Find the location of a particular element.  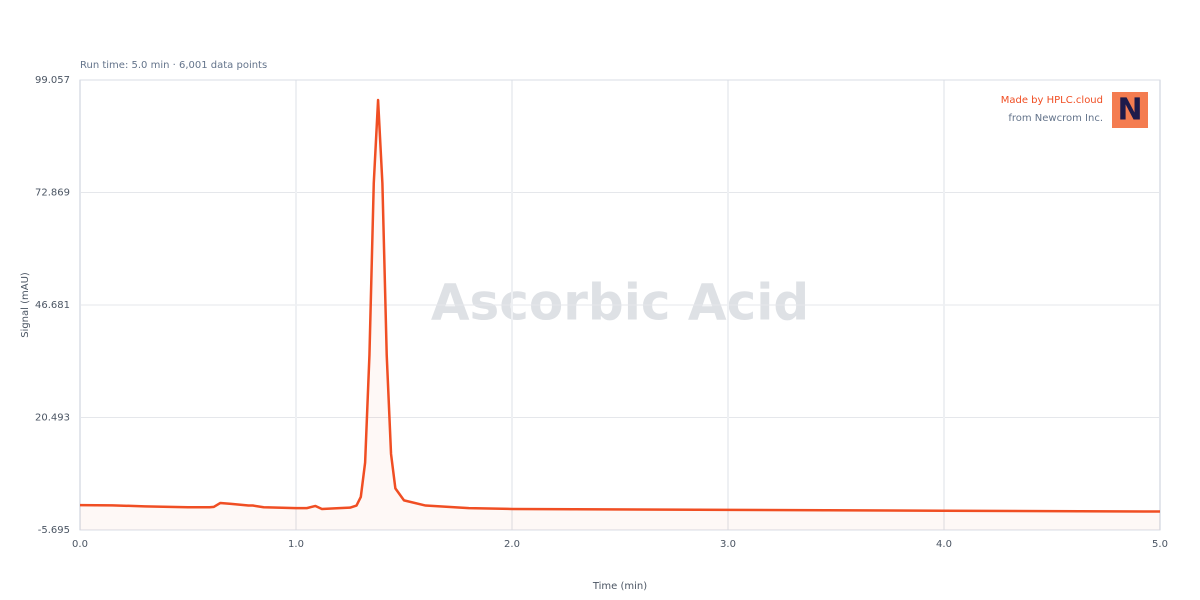

y-tick-label: -5.695 is located at coordinates (54, 530).